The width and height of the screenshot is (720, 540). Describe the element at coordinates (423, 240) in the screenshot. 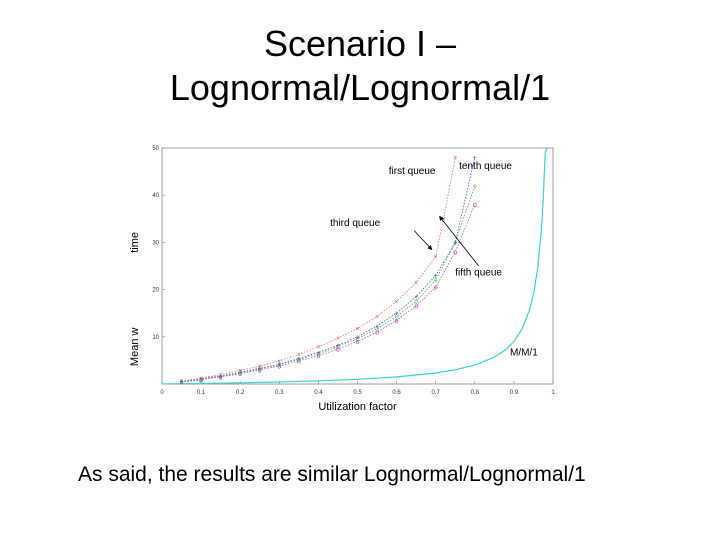

I see `third-queue-arrow` at that location.